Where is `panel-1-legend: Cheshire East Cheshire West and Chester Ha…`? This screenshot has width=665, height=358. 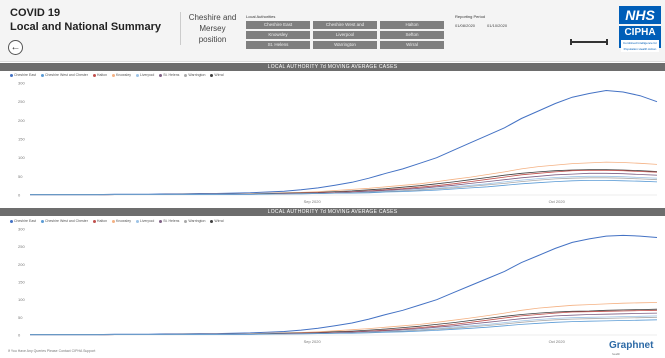 panel-1-legend: Cheshire East Cheshire West and Chester Ha… is located at coordinates (330, 75).